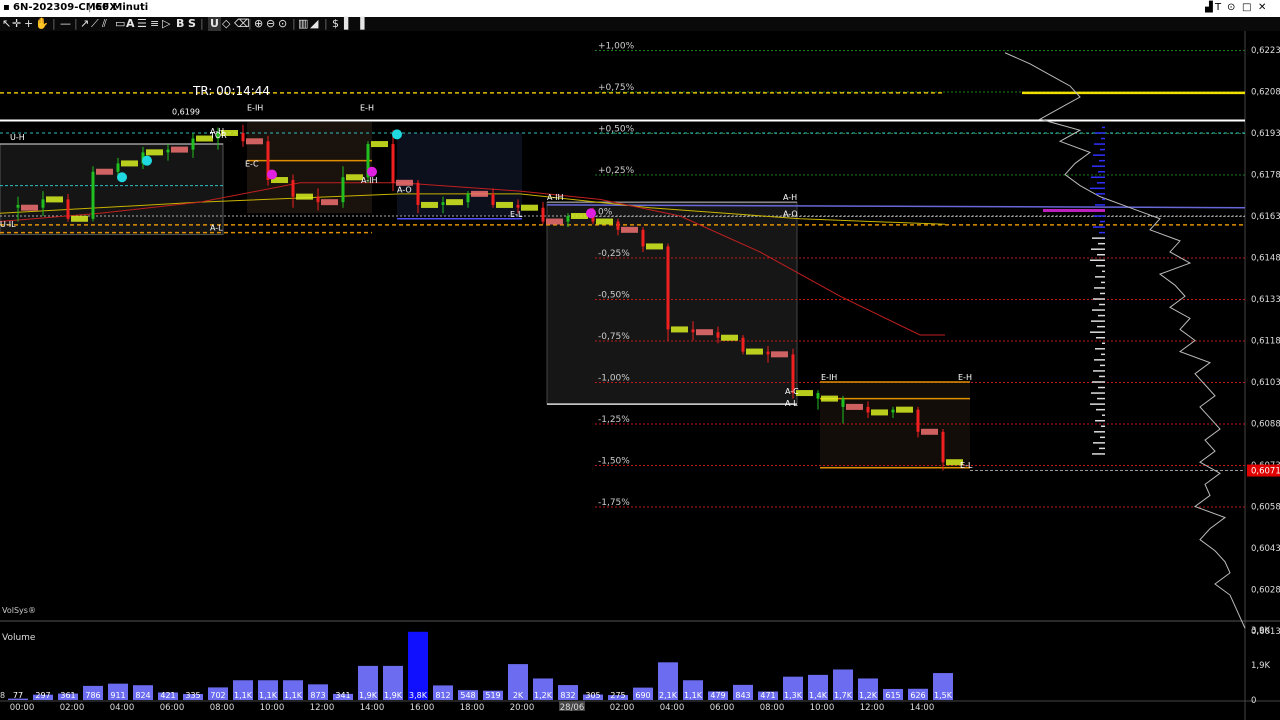  Describe the element at coordinates (17, 137) in the screenshot. I see `level-annotation: U-H` at that location.